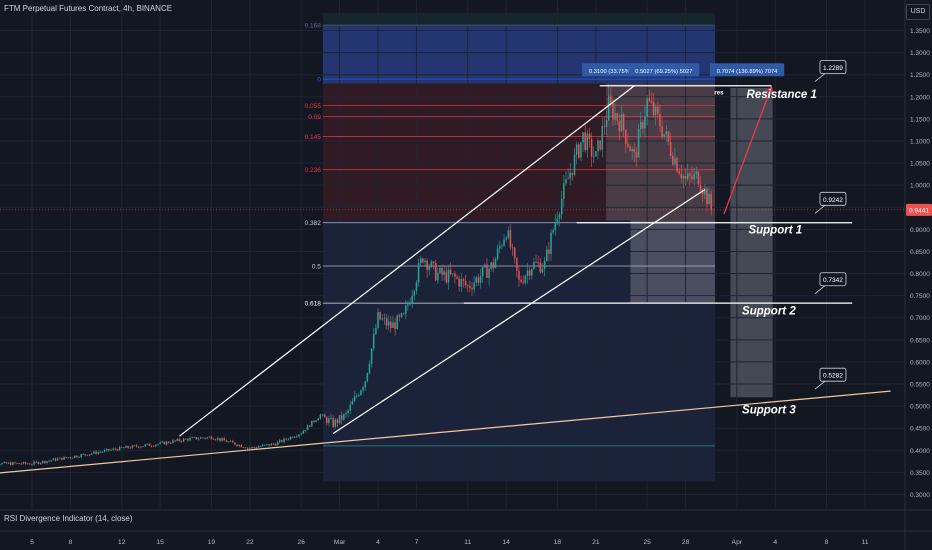 The height and width of the screenshot is (550, 932). I want to click on y-tick-label: 0.5500, so click(920, 385).